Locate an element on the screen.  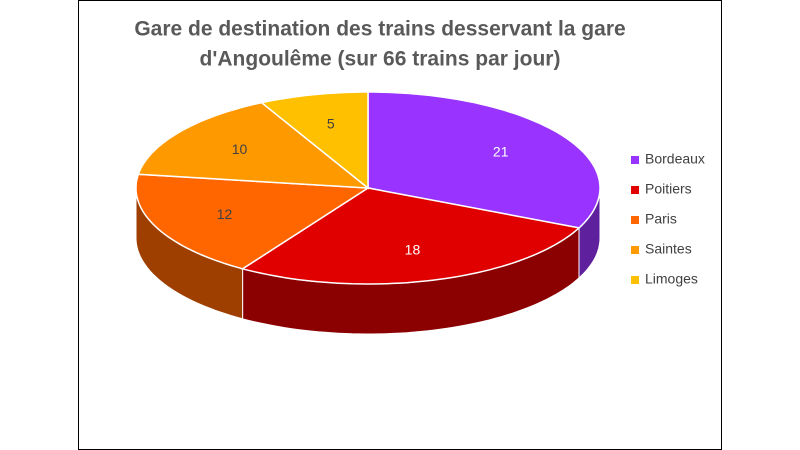
slice-label: 18 is located at coordinates (413, 249).